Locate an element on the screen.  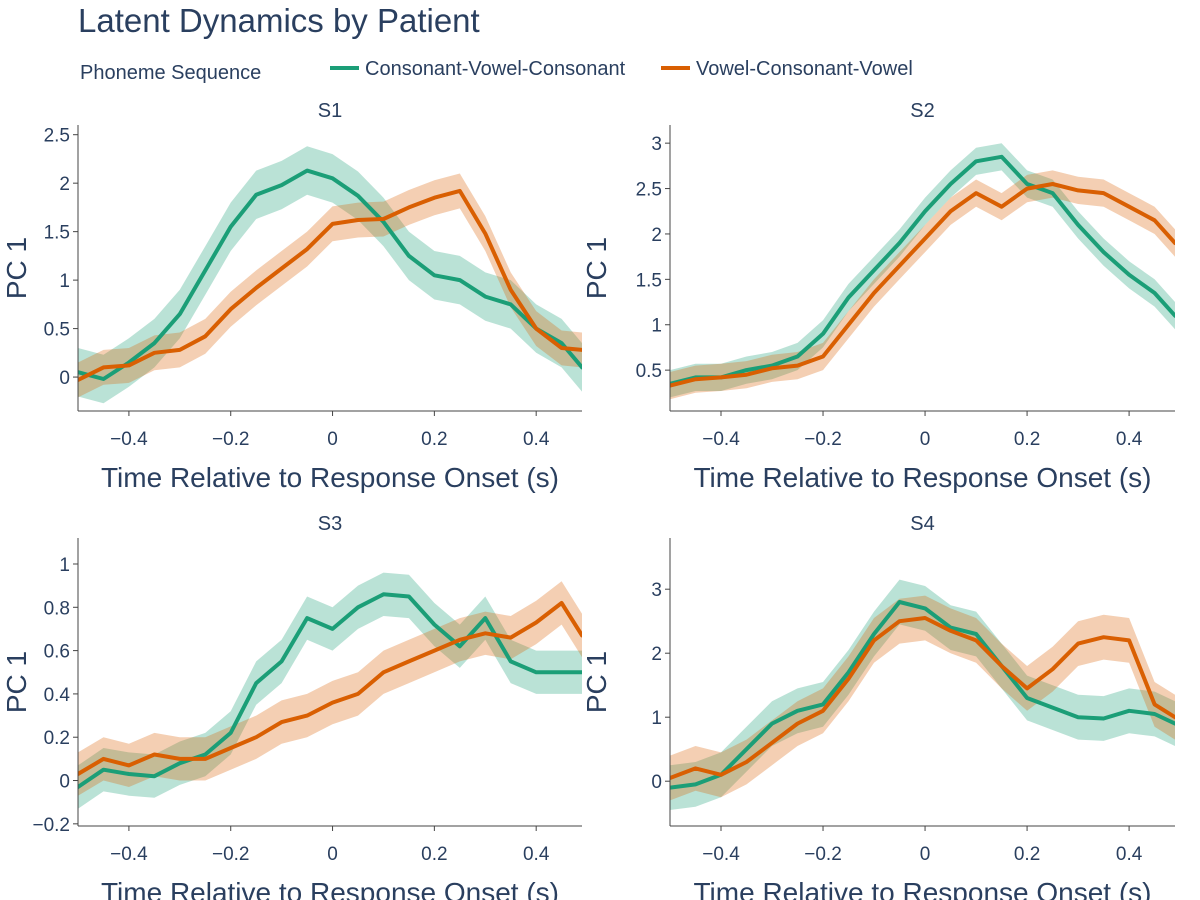
subplot-title: S4 is located at coordinates (922, 524).